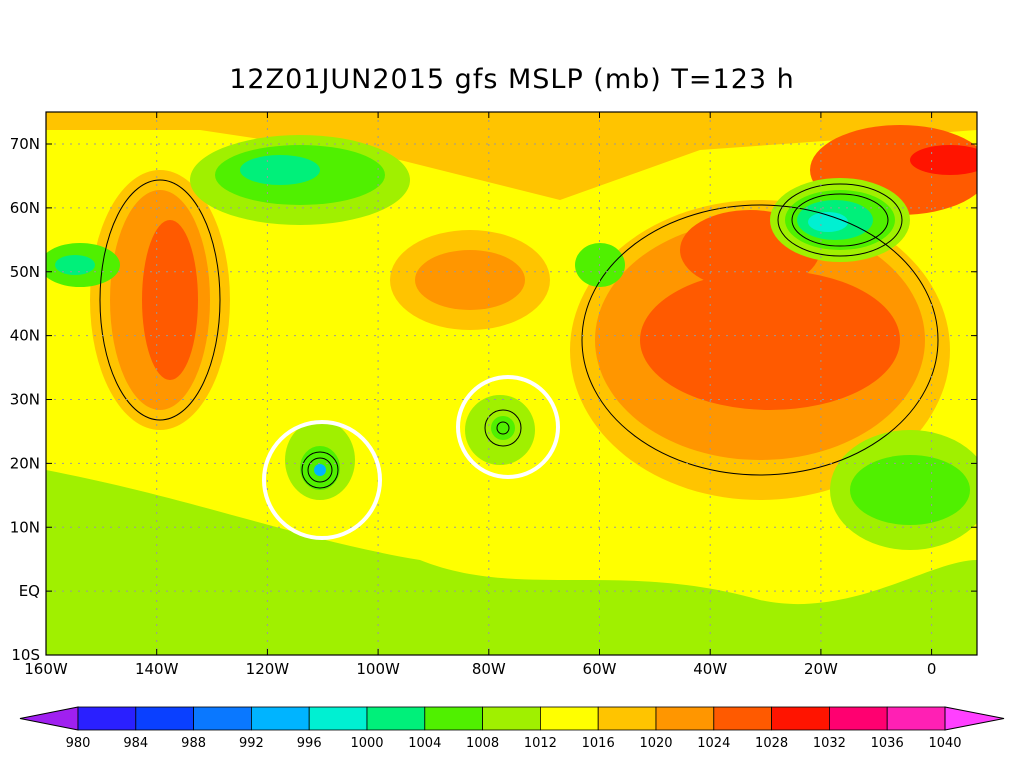 This screenshot has height=772, width=1024. Describe the element at coordinates (25, 655) in the screenshot. I see `lat-label: 10S` at that location.